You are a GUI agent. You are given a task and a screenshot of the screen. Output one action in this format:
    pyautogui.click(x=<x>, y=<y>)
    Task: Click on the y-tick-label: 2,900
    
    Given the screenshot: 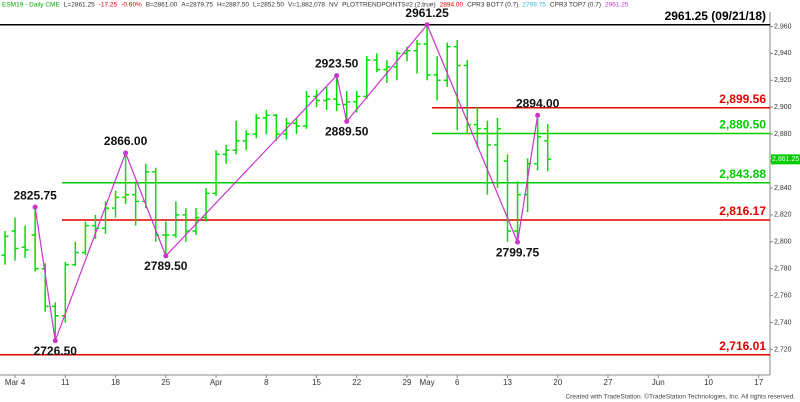 What is the action you would take?
    pyautogui.click(x=783, y=107)
    